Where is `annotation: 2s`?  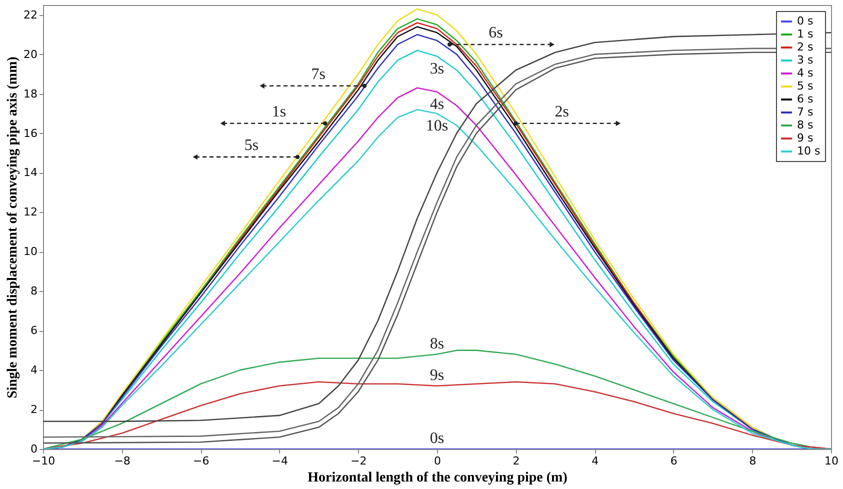
annotation: 2s is located at coordinates (562, 111).